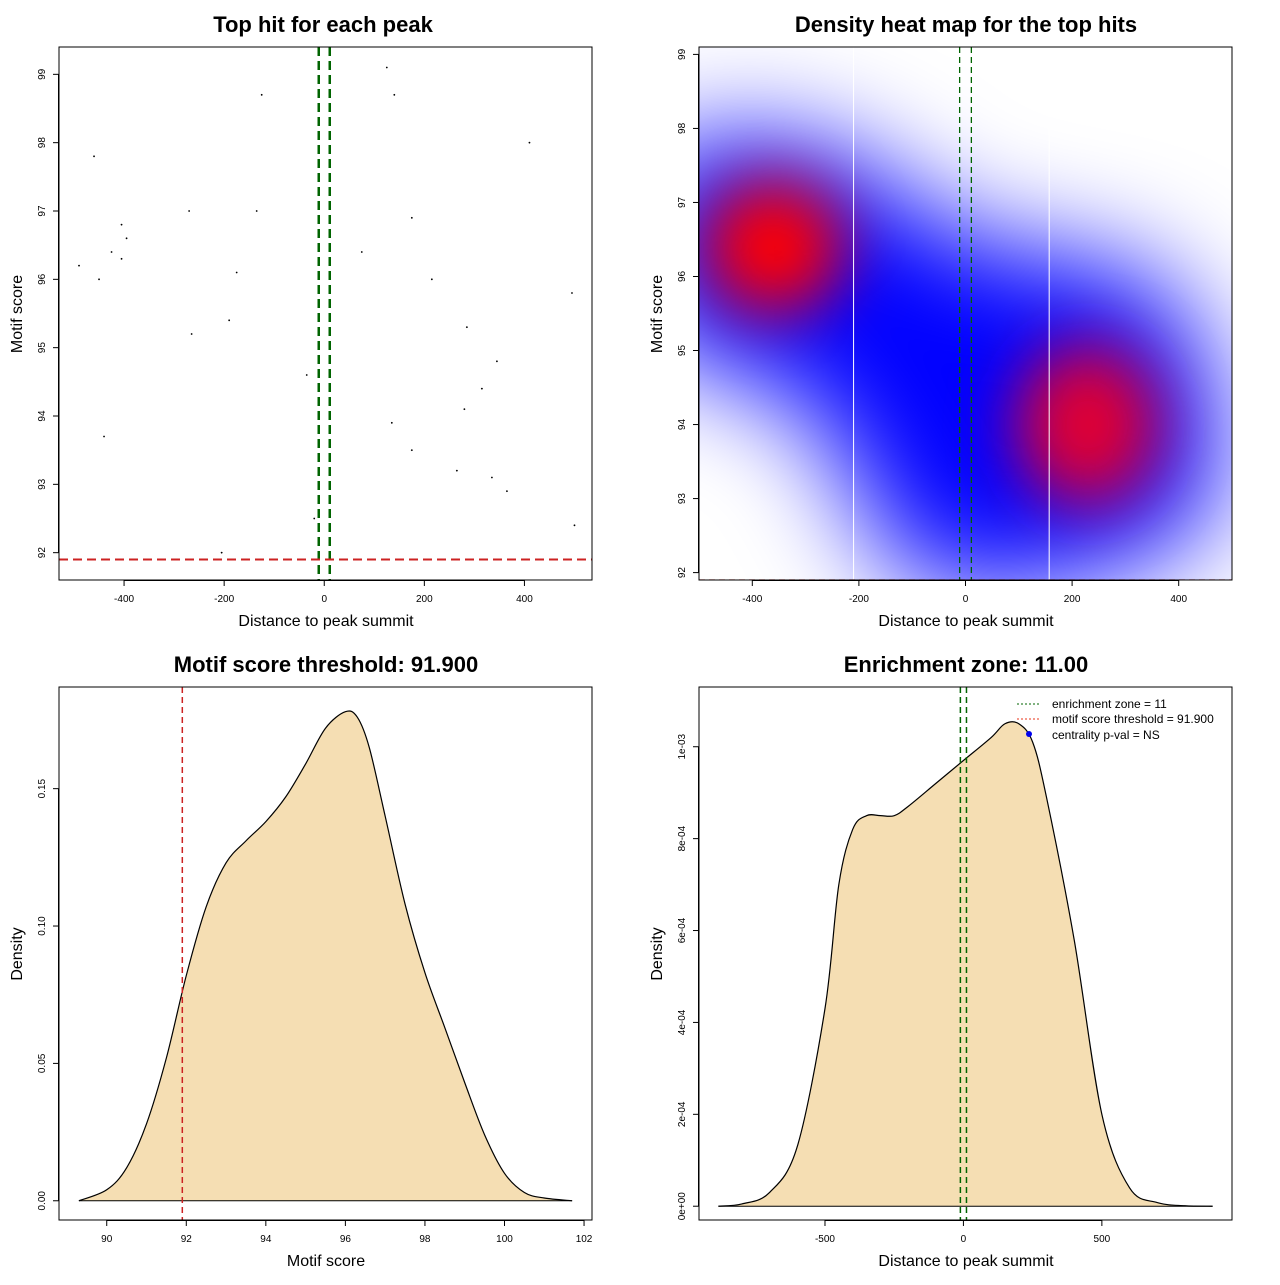 This screenshot has height=1285, width=1280. What do you see at coordinates (326, 664) in the screenshot?
I see `score-density-title: Motif score threshold: 91.900` at bounding box center [326, 664].